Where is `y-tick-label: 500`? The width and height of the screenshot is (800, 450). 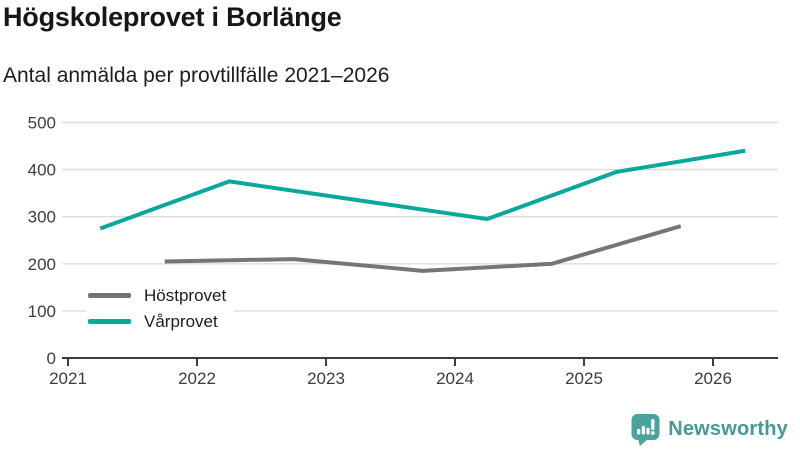 y-tick-label: 500 is located at coordinates (42, 123).